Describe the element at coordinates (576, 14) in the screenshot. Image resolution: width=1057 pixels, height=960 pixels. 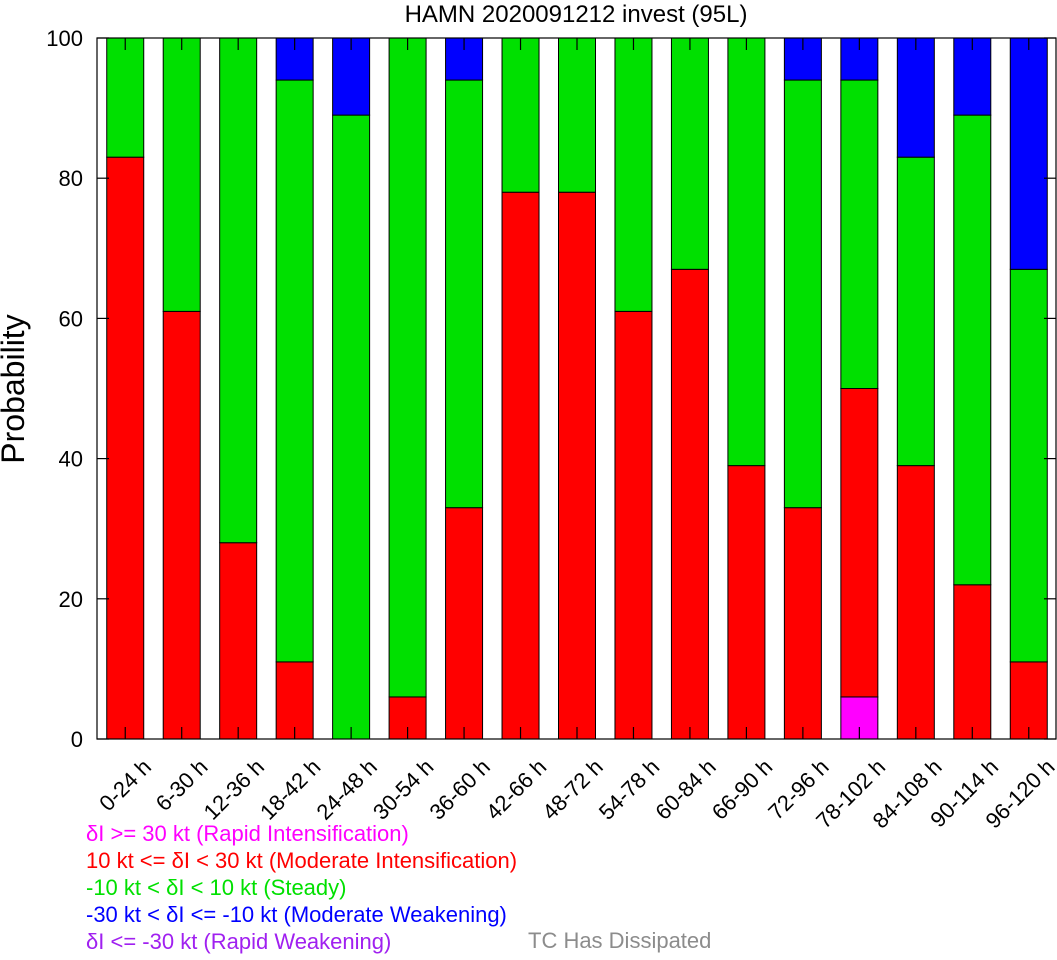
I see `chart-title: HAMN 2020091212 invest (95L)` at that location.